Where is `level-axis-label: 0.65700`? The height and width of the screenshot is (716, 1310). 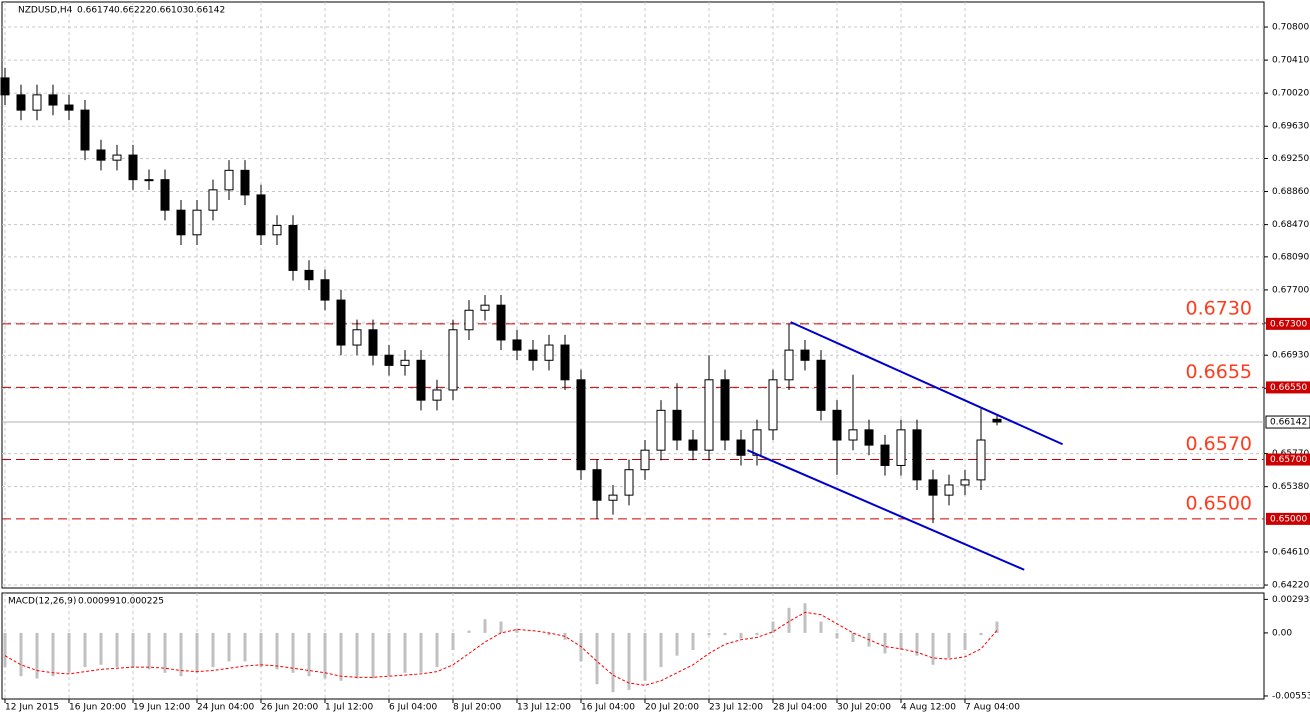 level-axis-label: 0.65700 is located at coordinates (1288, 460).